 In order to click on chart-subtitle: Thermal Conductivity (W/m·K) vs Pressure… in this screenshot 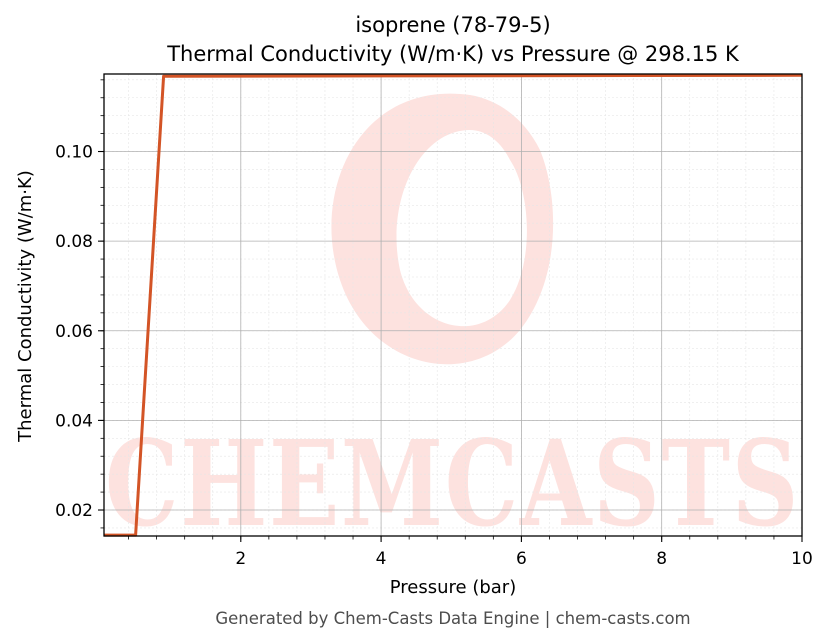, I will do `click(453, 54)`.